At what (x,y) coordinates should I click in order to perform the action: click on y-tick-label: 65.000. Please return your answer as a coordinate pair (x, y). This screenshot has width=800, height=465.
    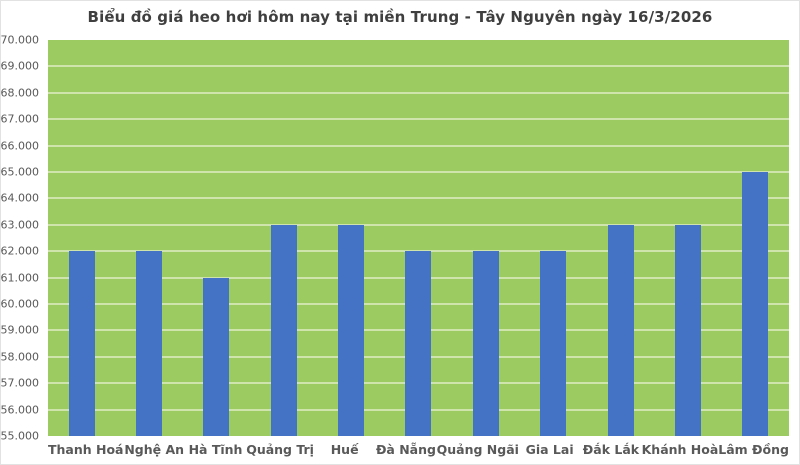
    Looking at the image, I should click on (19, 172).